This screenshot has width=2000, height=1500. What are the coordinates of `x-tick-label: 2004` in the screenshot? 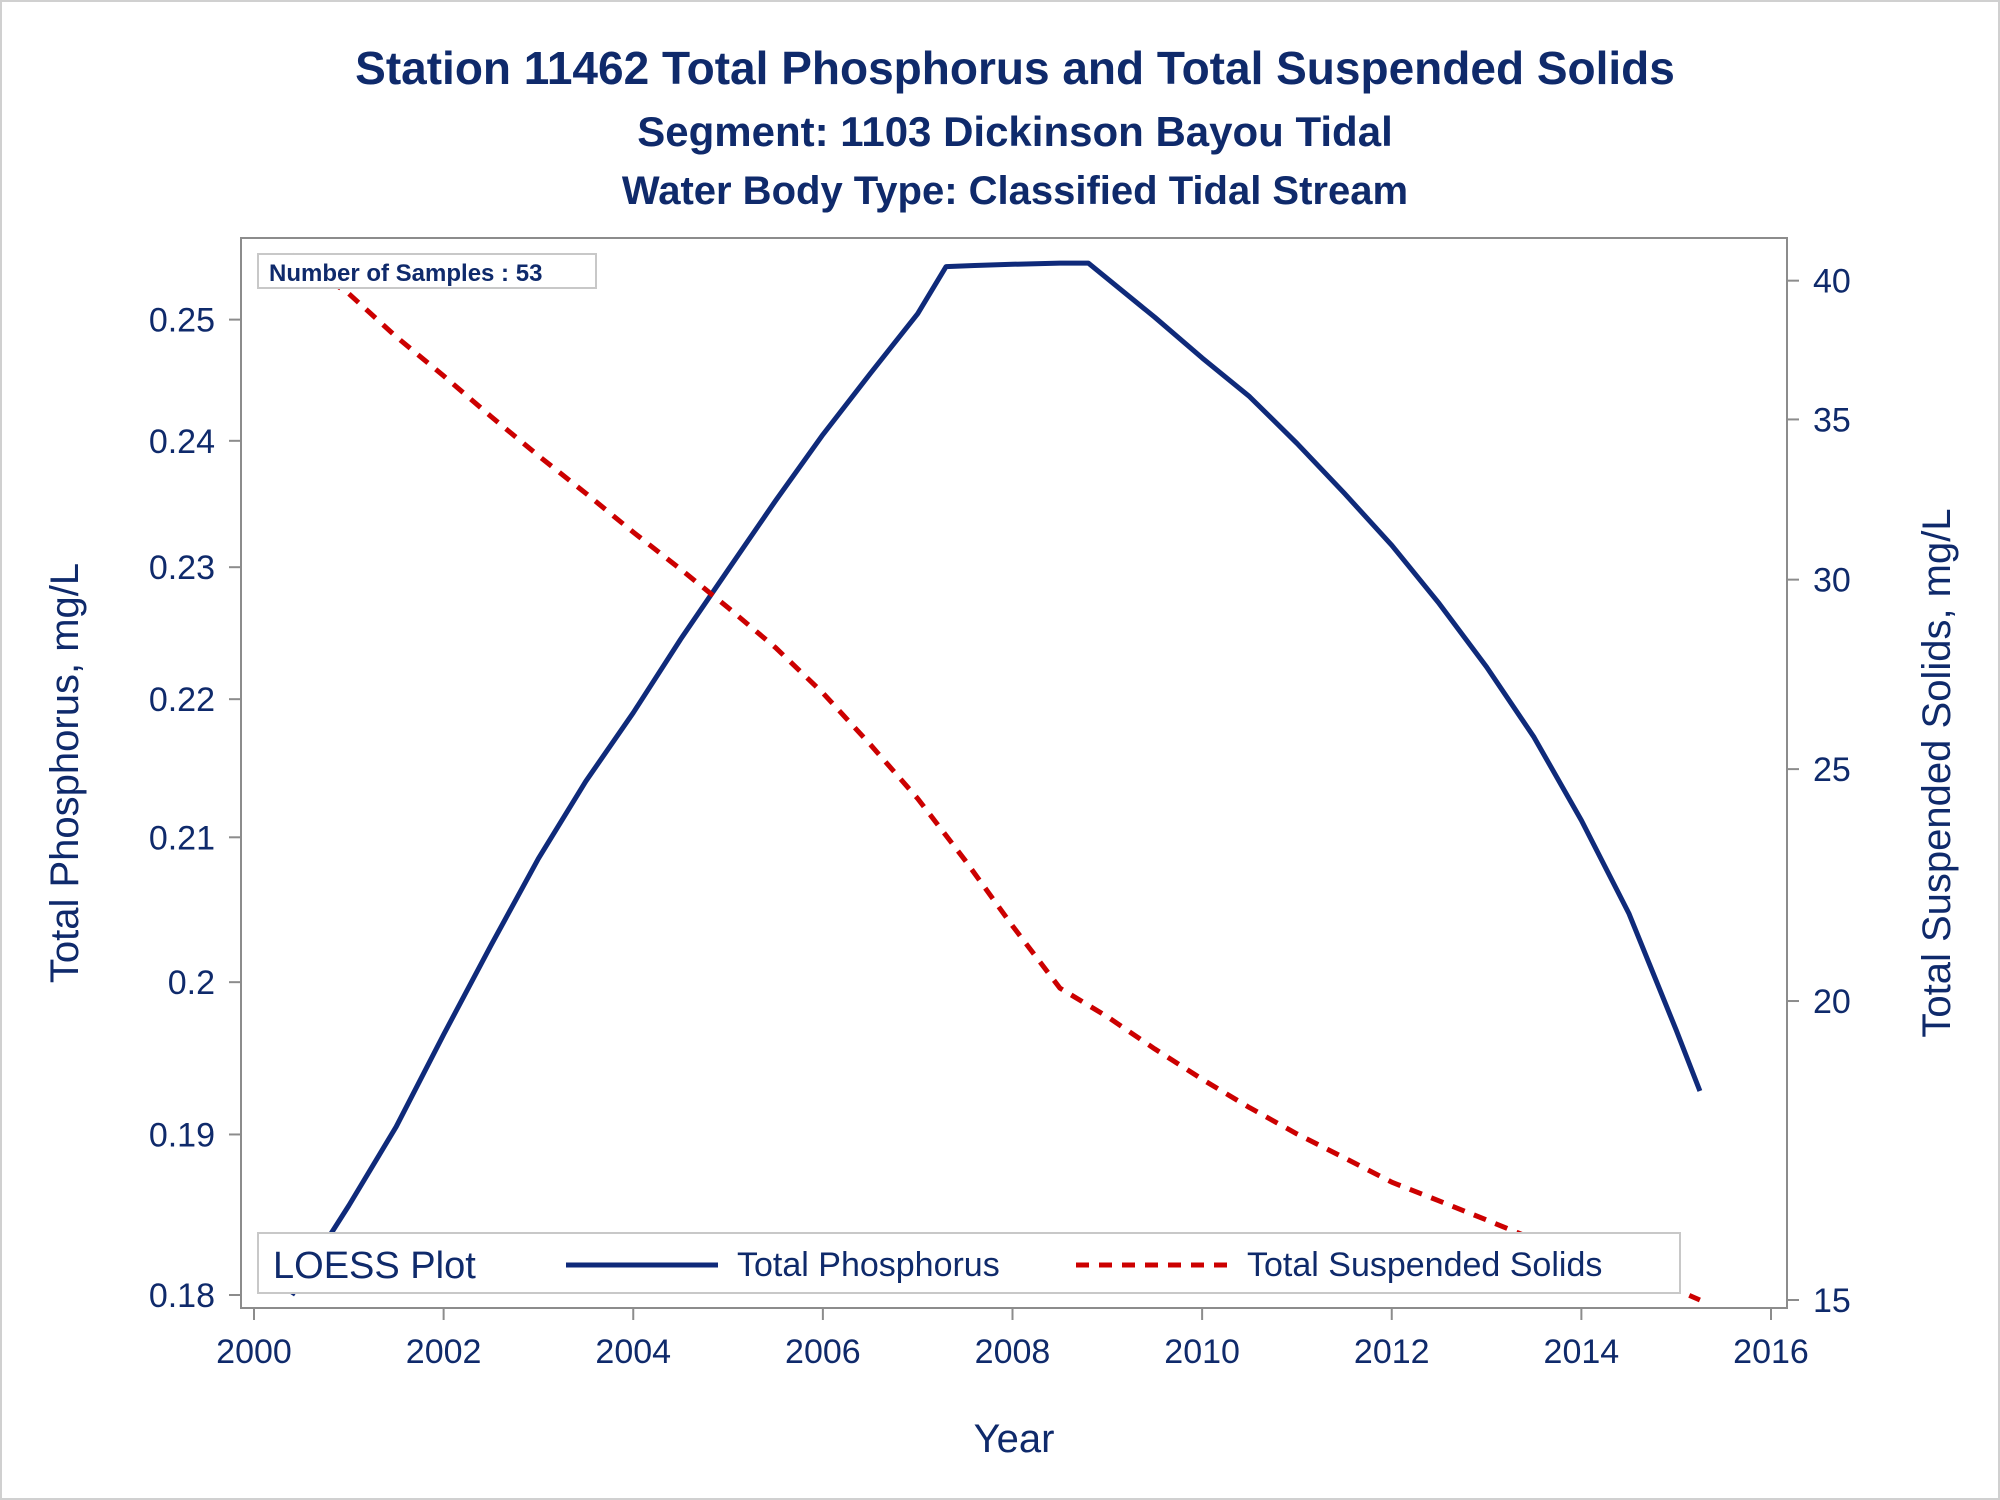 It's located at (633, 1352).